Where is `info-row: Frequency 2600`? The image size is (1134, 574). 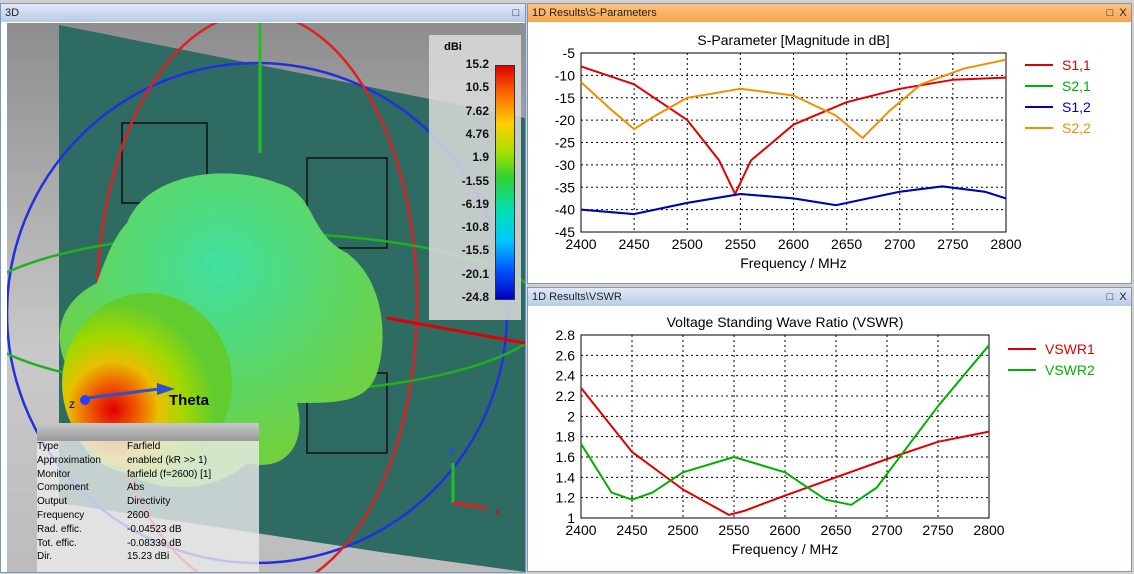 info-row: Frequency 2600 is located at coordinates (148, 517).